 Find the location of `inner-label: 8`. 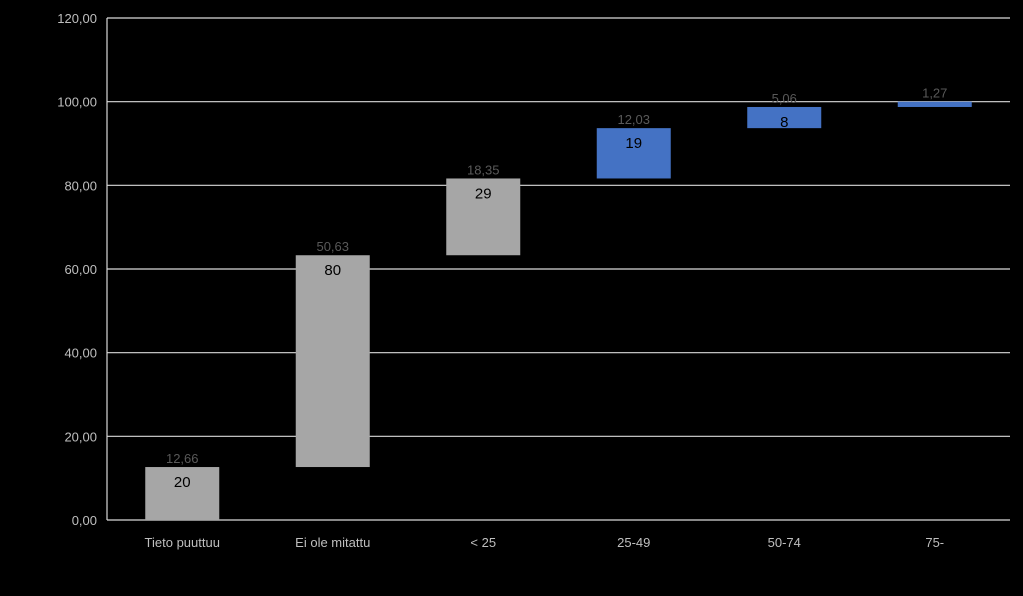

inner-label: 8 is located at coordinates (784, 122).